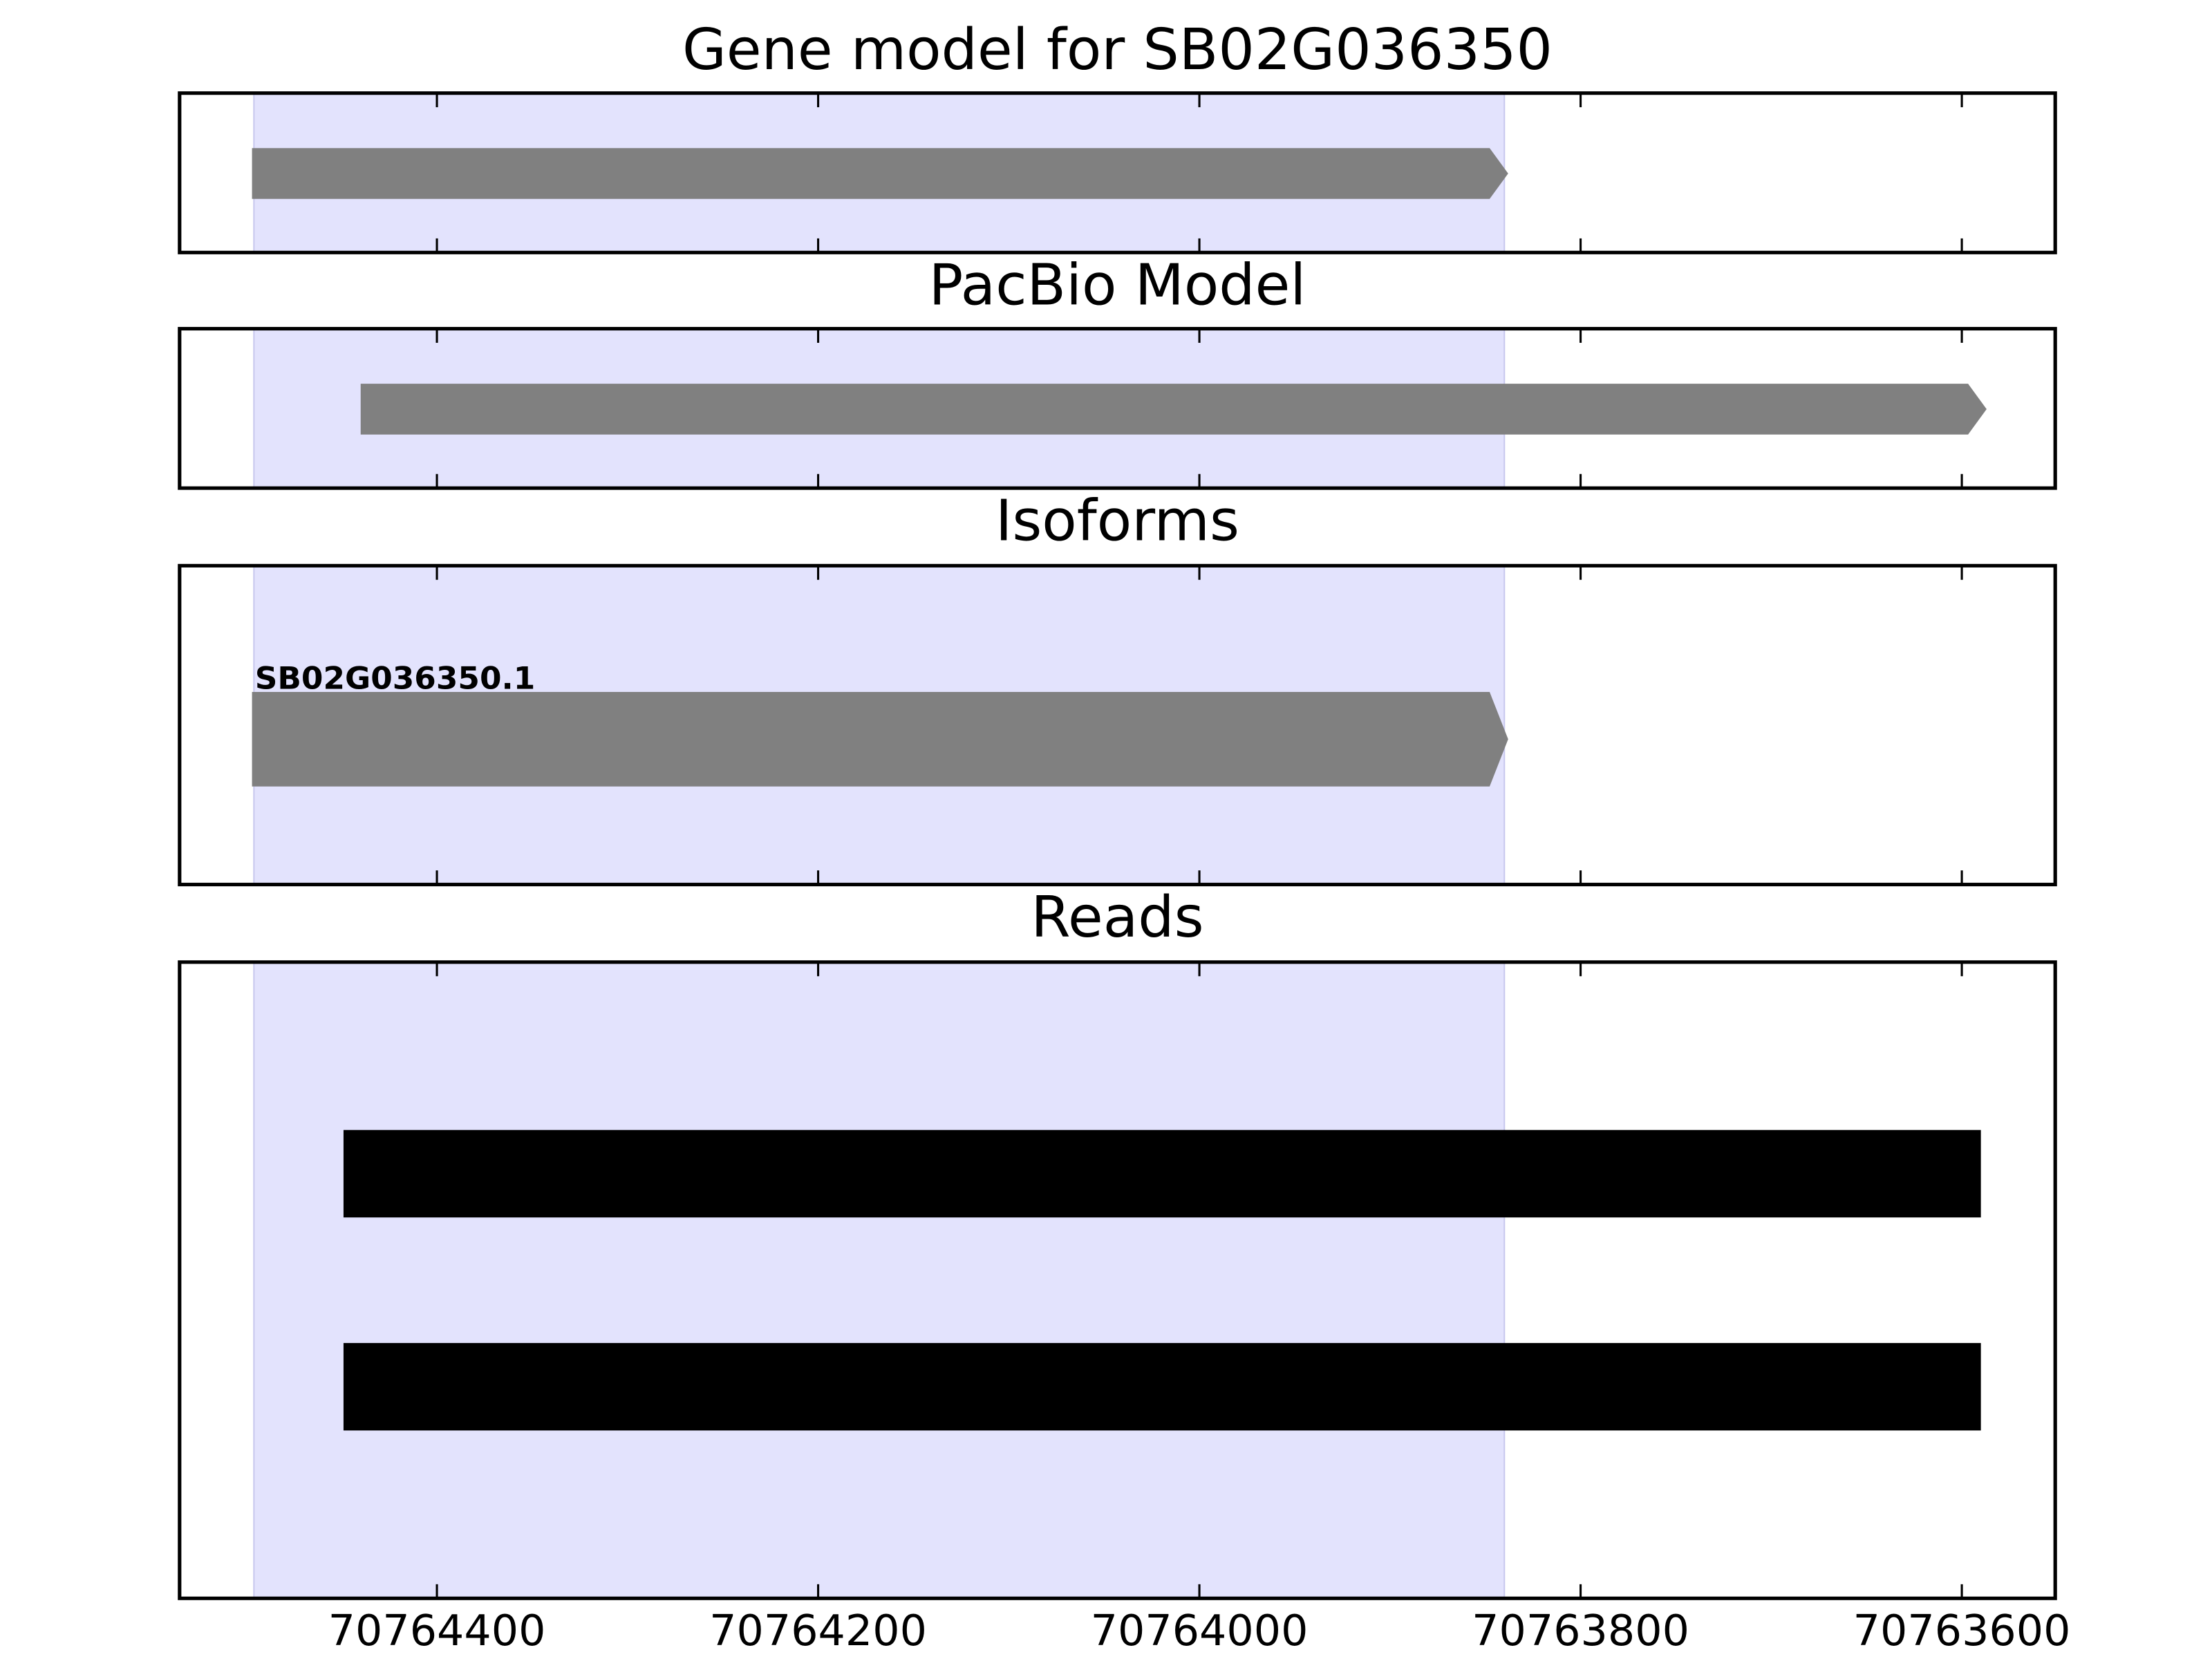 This screenshot has width=2212, height=1659. I want to click on panel-title: PacBio Model, so click(1117, 286).